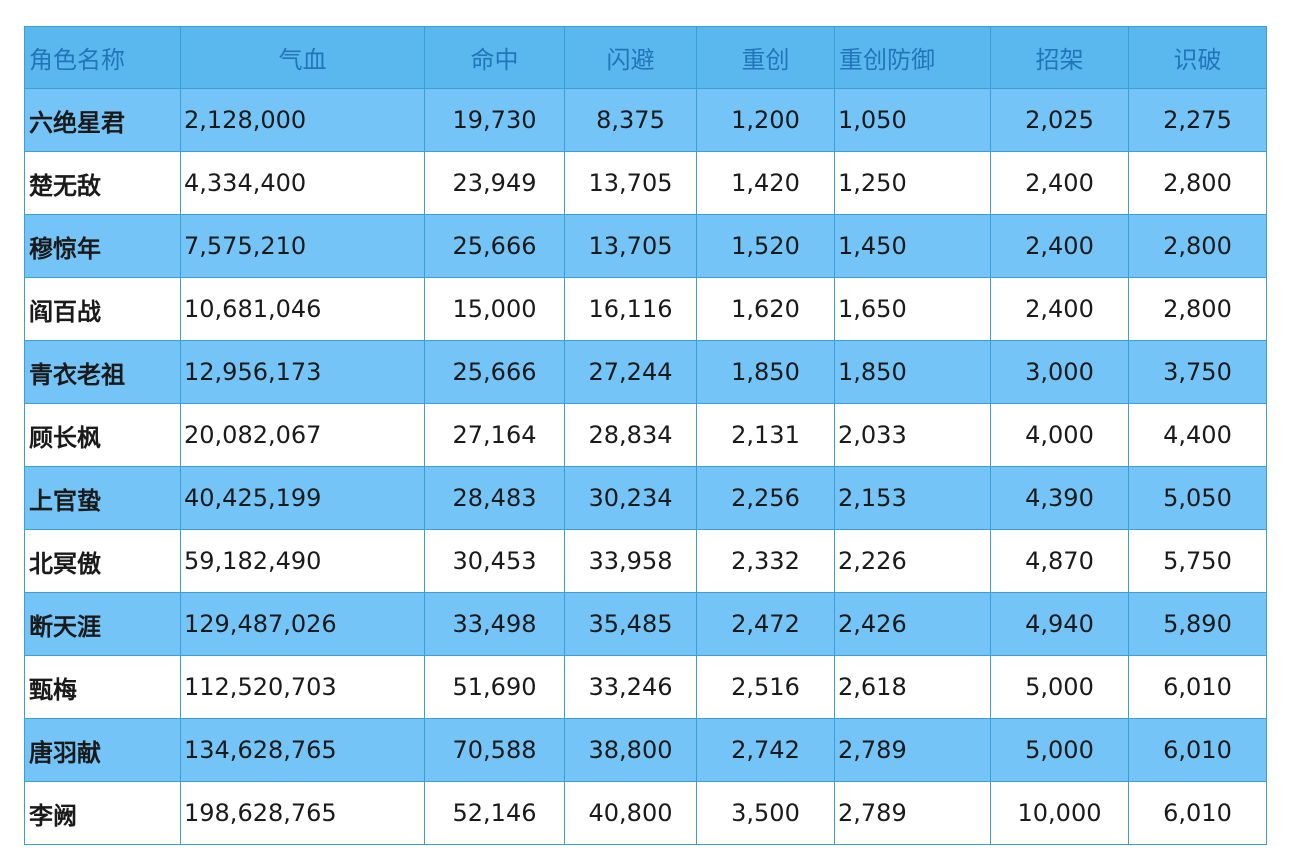 The height and width of the screenshot is (868, 1290). Describe the element at coordinates (102, 624) in the screenshot. I see `cell-character-name: 断天涯` at that location.